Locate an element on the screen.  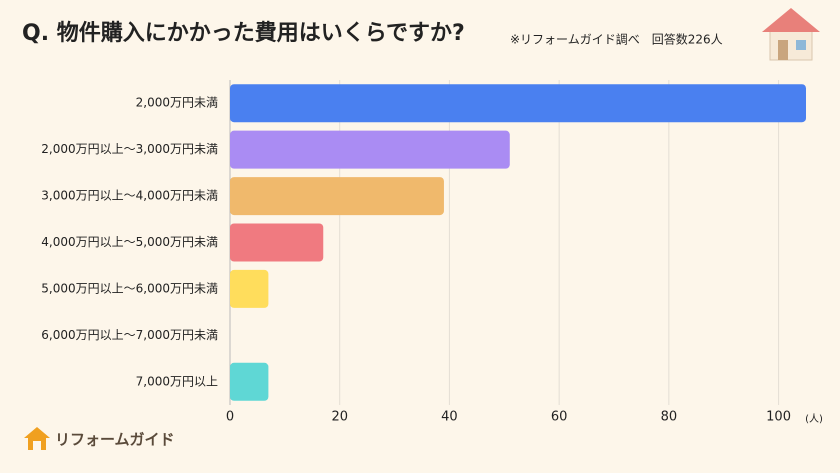
chart-subtitle: ※リフォームガイド調べ 回答数226人 is located at coordinates (616, 39).